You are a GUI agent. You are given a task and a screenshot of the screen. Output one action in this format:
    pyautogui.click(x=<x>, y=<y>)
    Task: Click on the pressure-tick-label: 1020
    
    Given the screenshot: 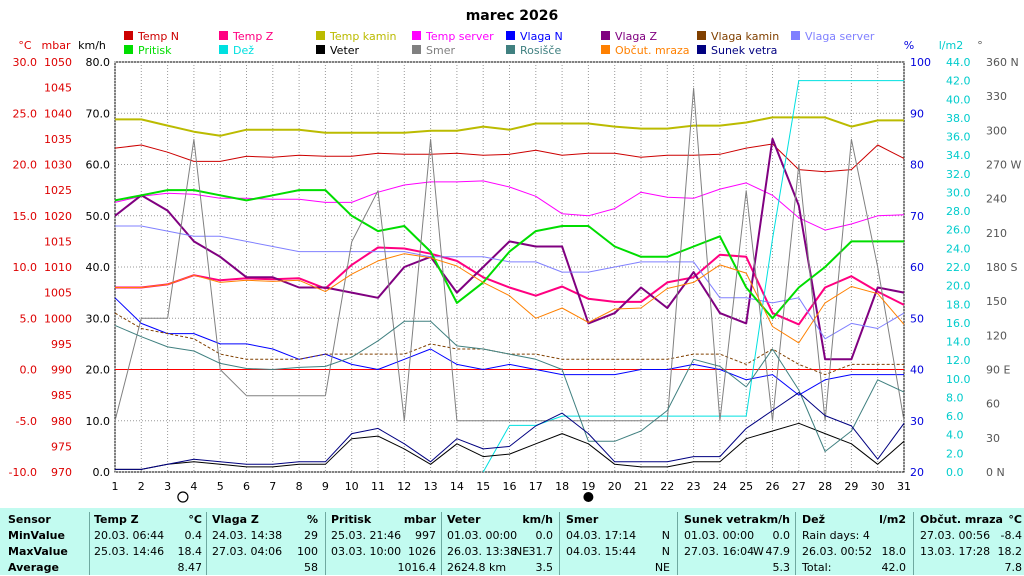 What is the action you would take?
    pyautogui.click(x=58, y=216)
    